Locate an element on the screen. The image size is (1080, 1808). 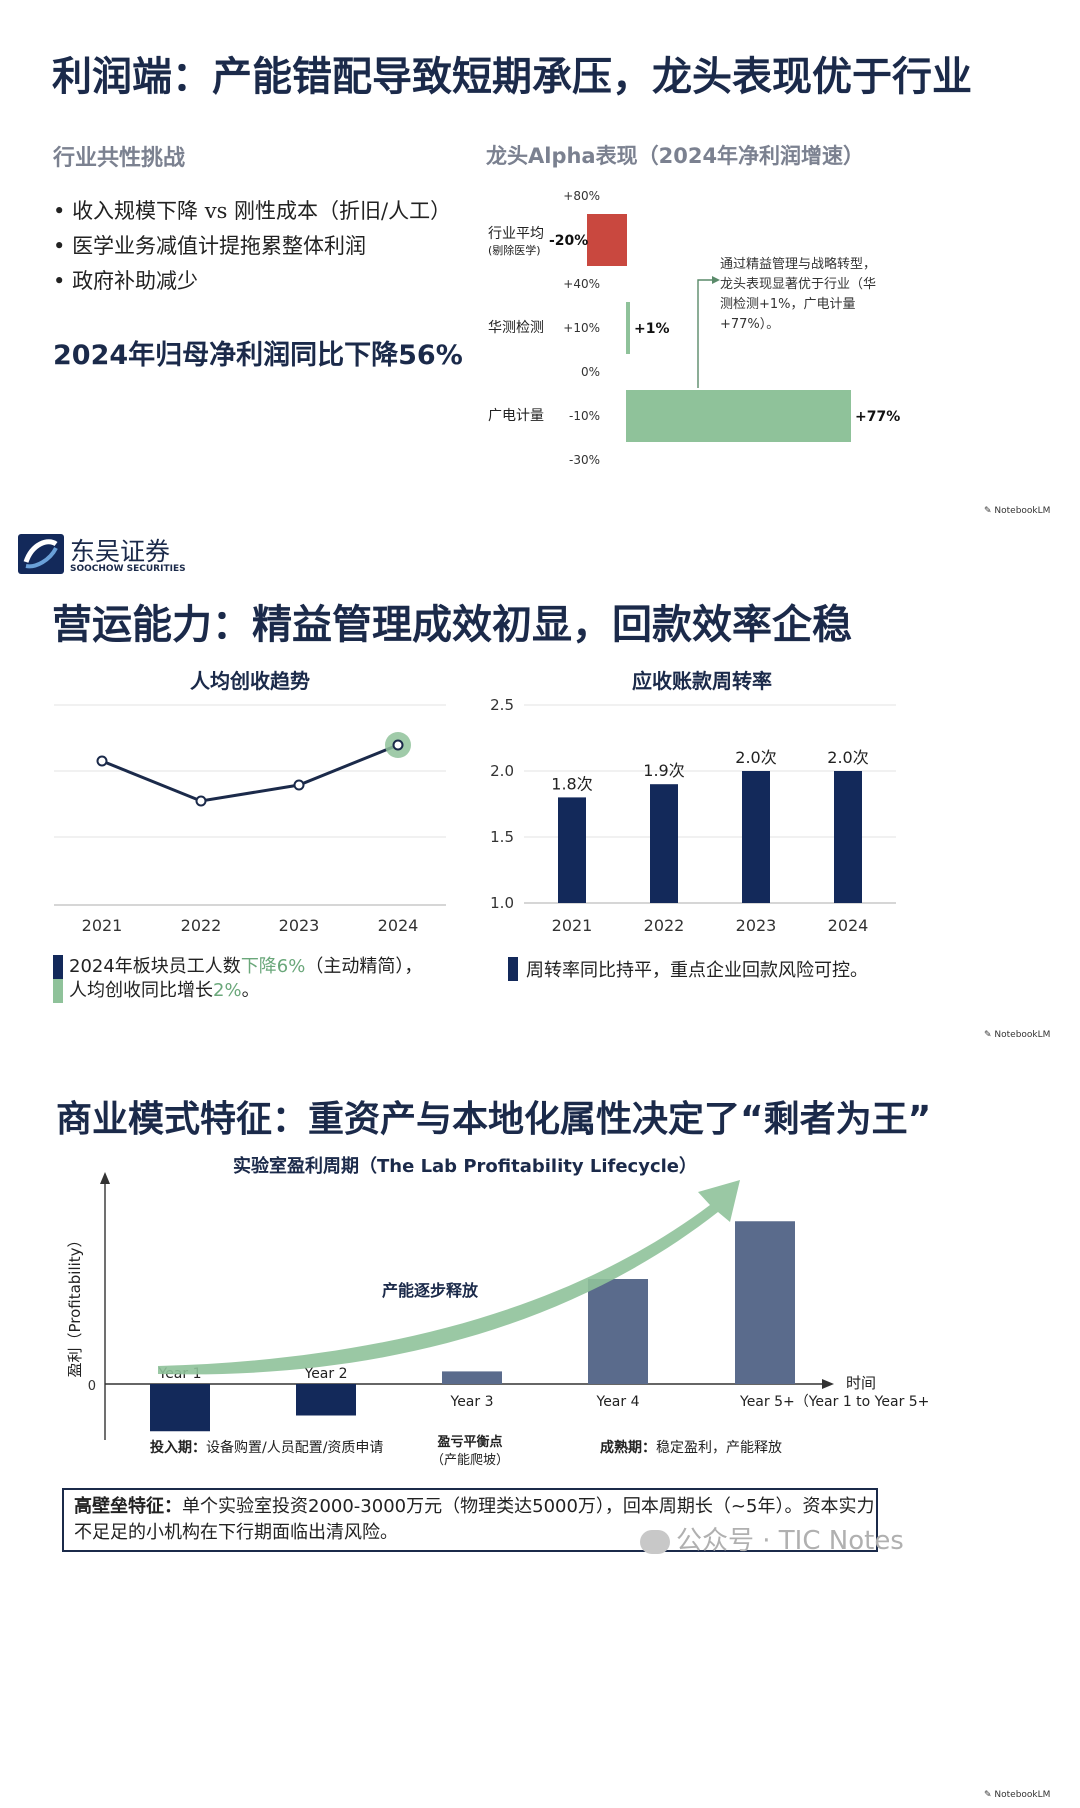
tick-label: -10% is located at coordinates (584, 416).